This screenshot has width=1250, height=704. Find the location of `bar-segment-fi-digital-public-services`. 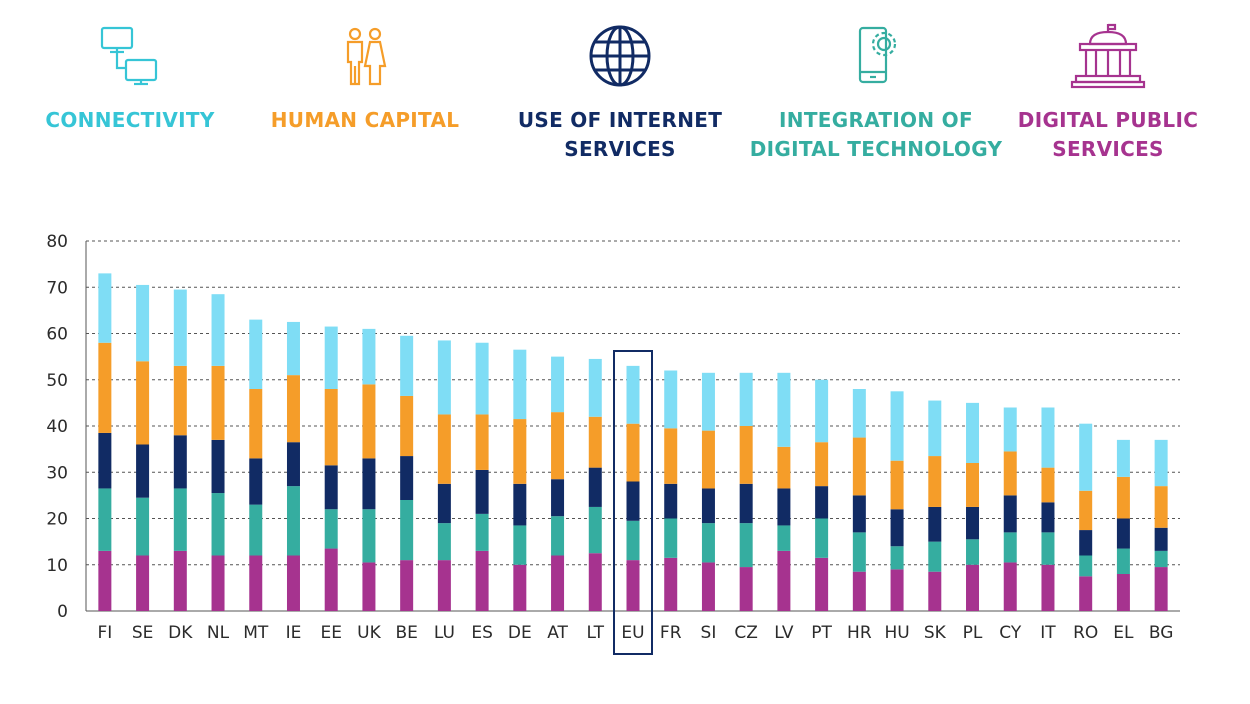

bar-segment-fi-digital-public-services is located at coordinates (105, 580).